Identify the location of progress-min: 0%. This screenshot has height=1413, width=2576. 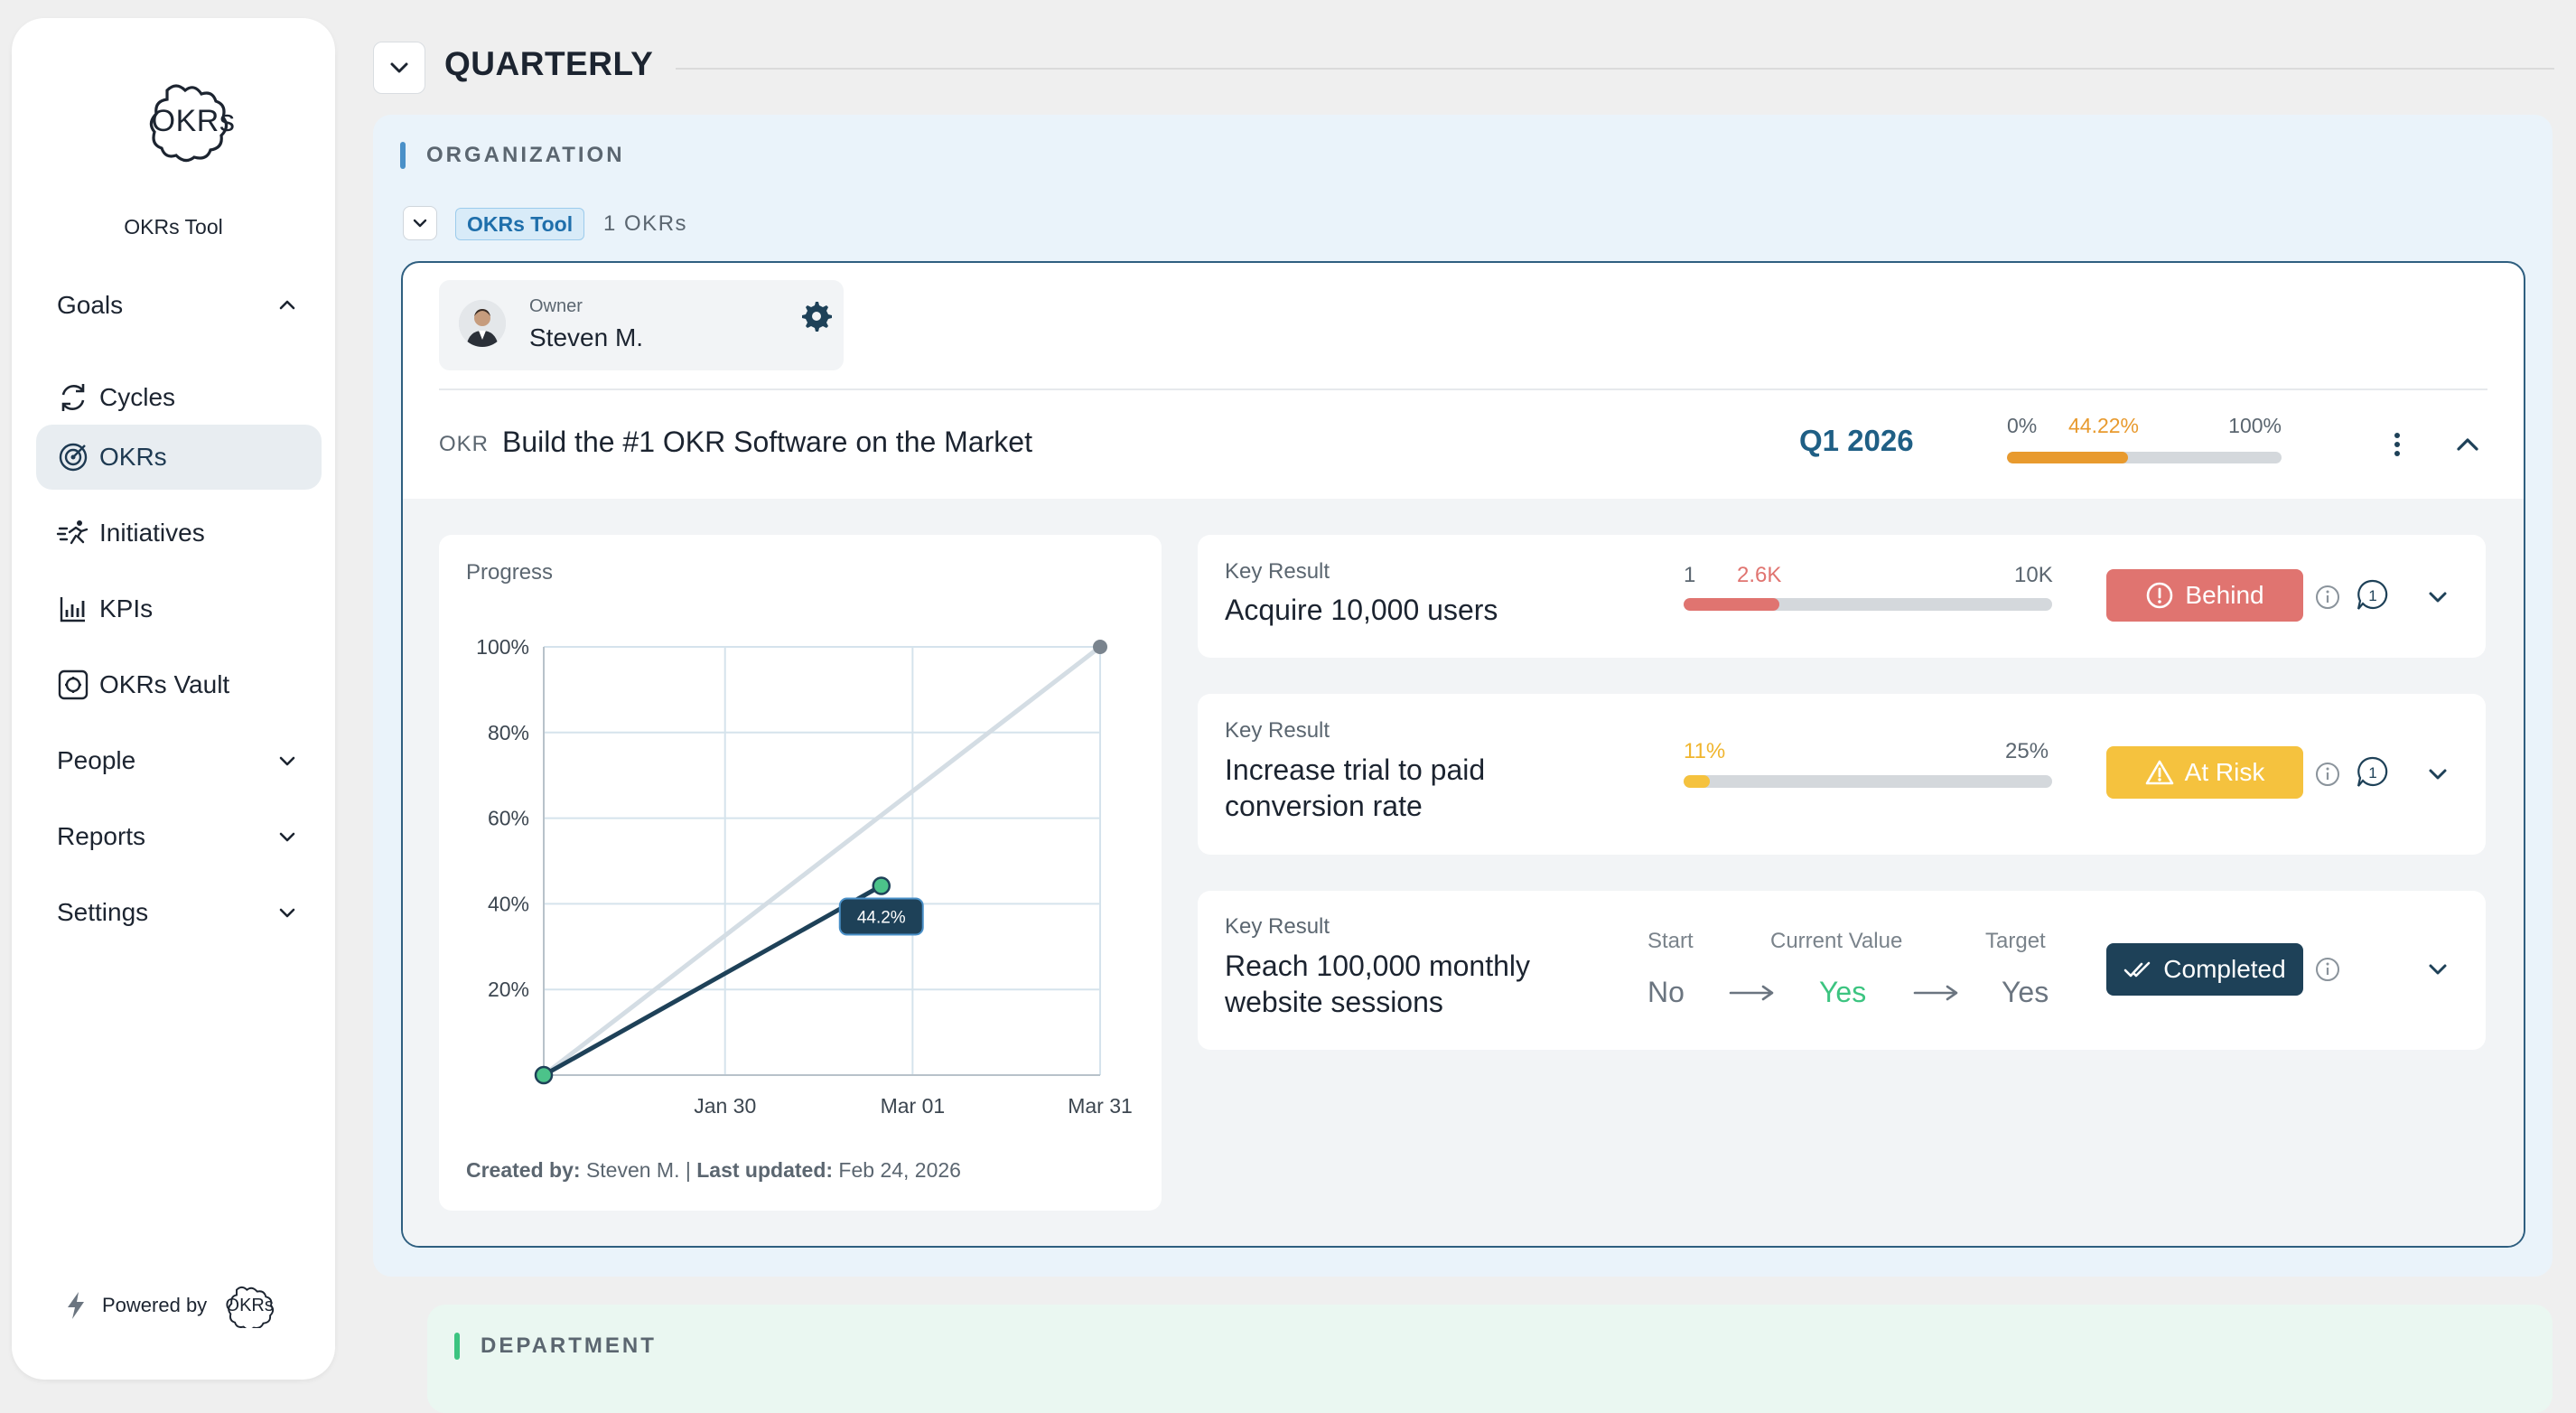
(2023, 425).